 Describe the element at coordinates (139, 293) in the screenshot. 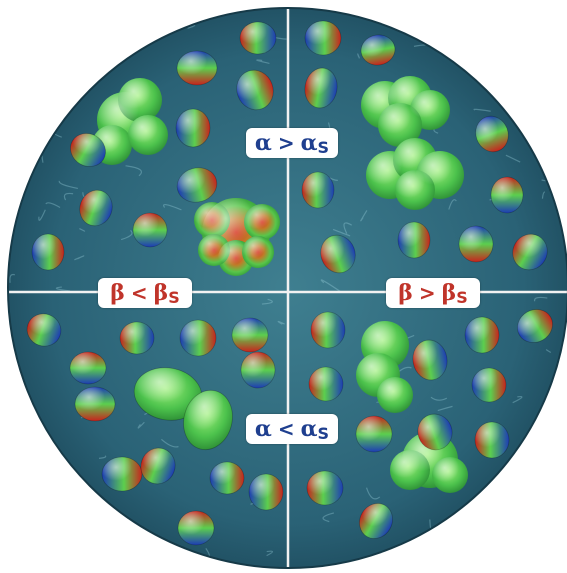

I see `label-beta-less-op: <` at that location.